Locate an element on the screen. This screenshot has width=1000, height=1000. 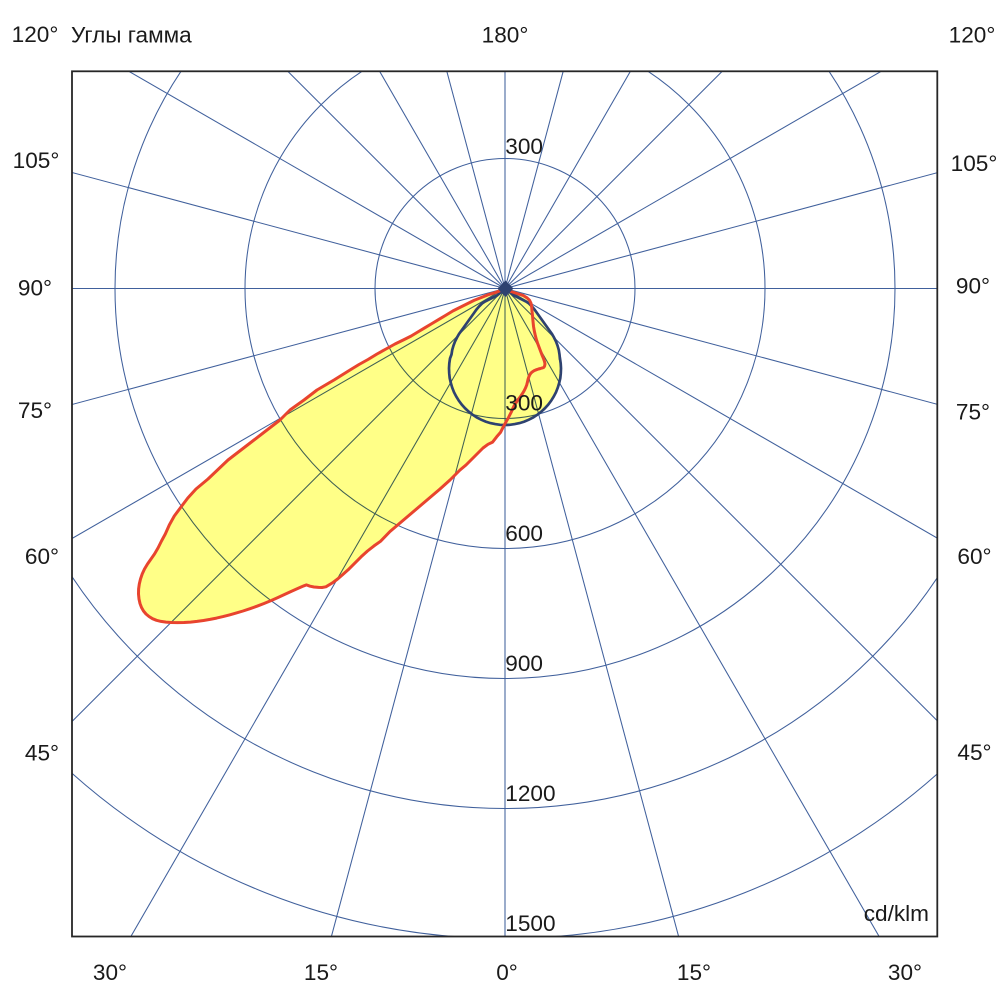
svg-text: 1200 is located at coordinates (530, 793).